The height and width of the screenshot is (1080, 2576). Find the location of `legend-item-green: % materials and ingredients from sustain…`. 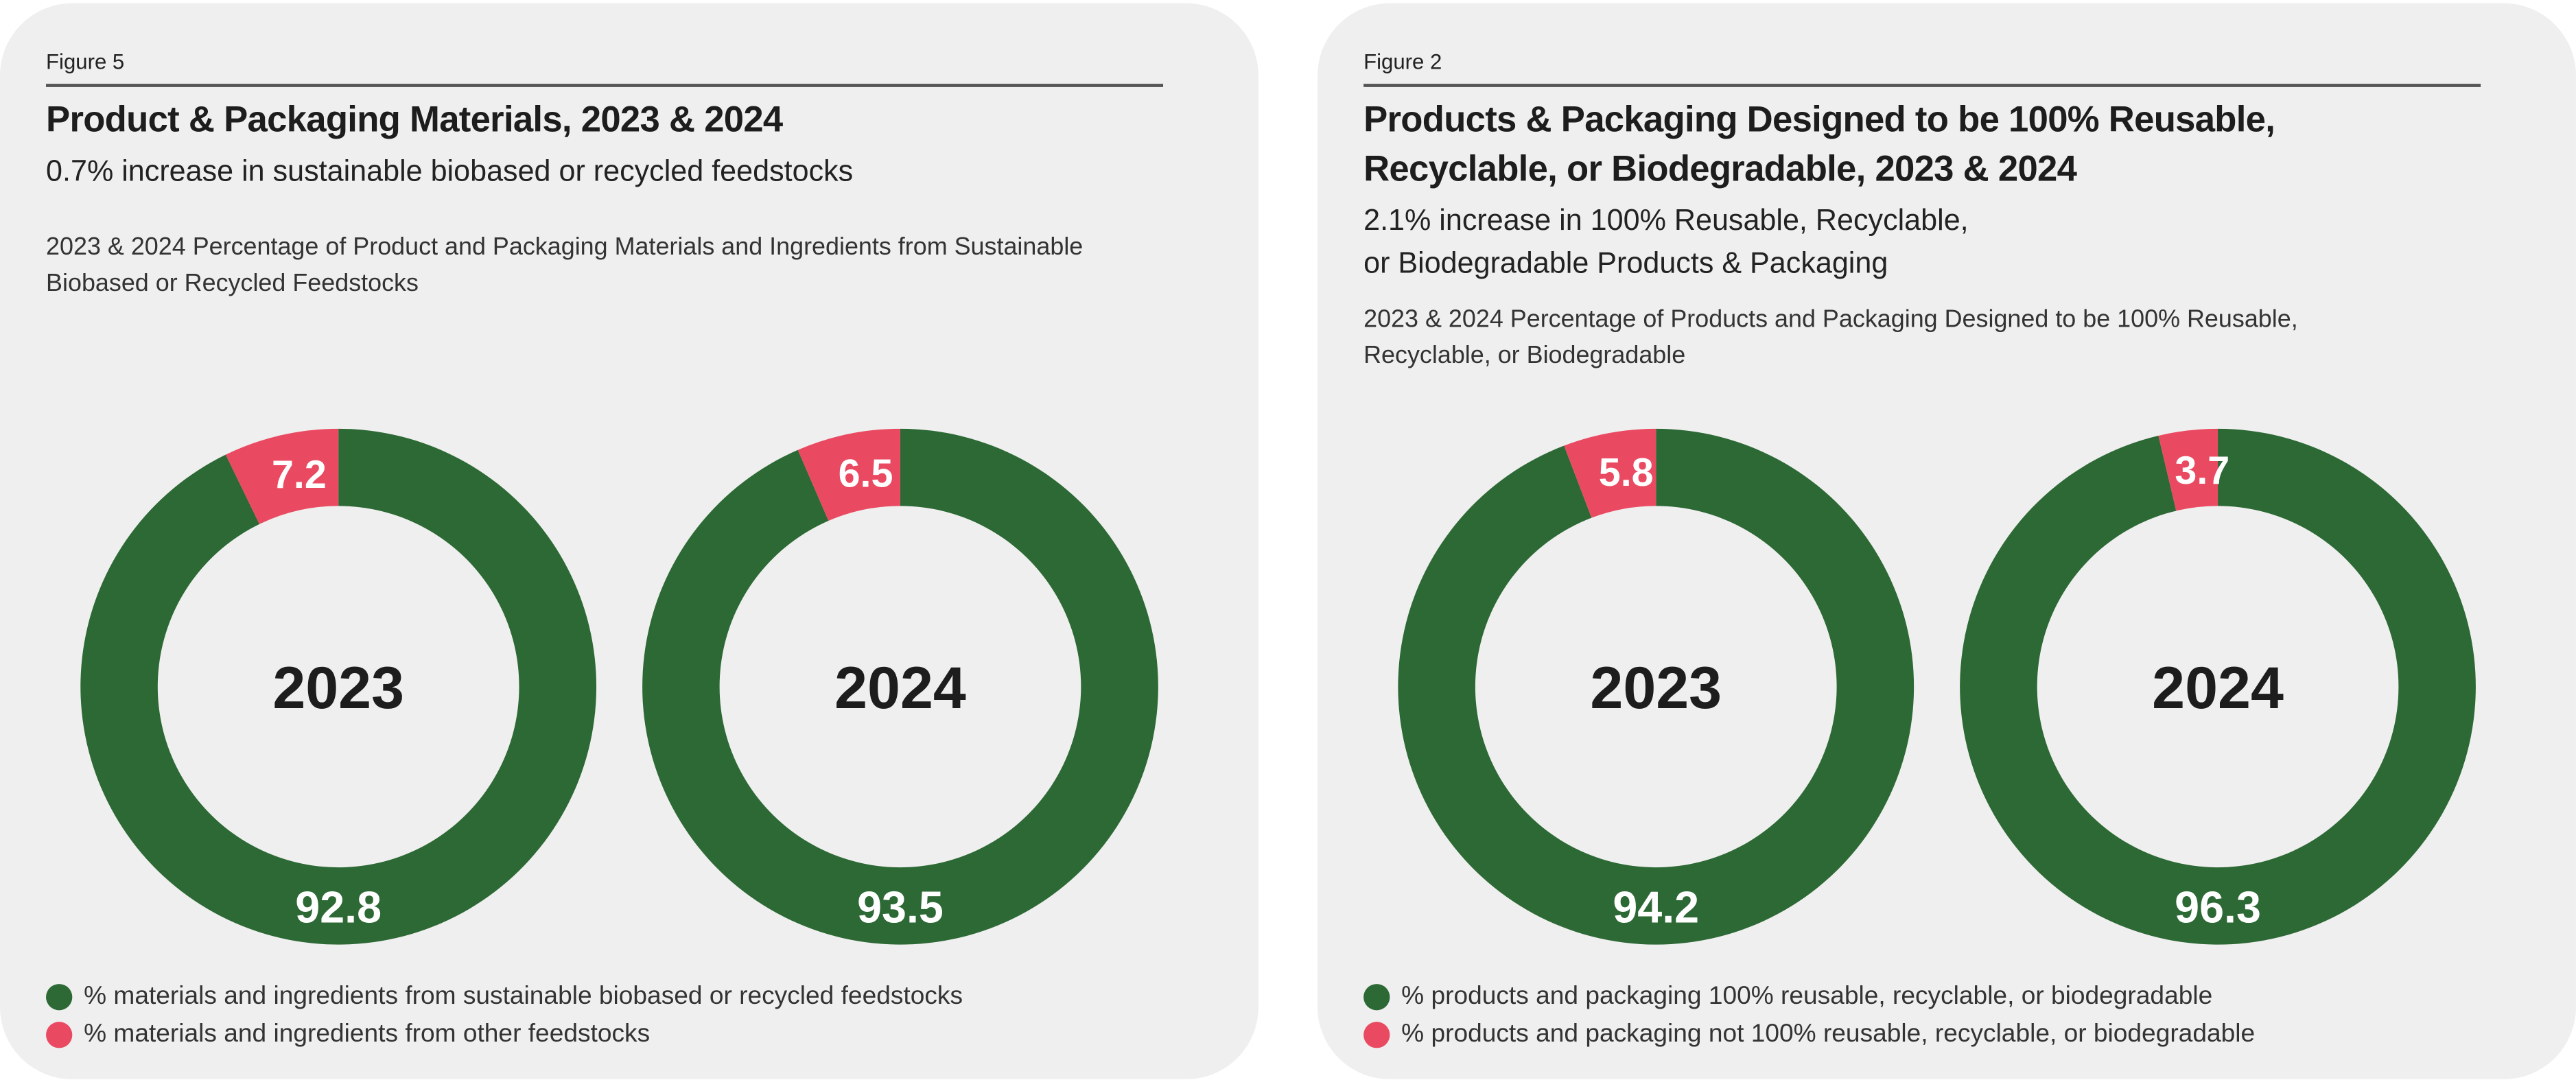

legend-item-green: % materials and ingredients from sustain… is located at coordinates (504, 996).